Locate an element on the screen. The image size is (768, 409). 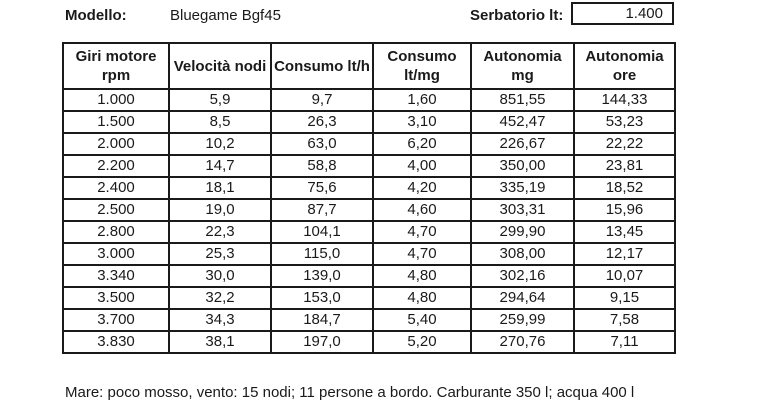
table-cell: 3.830 is located at coordinates (116, 342).